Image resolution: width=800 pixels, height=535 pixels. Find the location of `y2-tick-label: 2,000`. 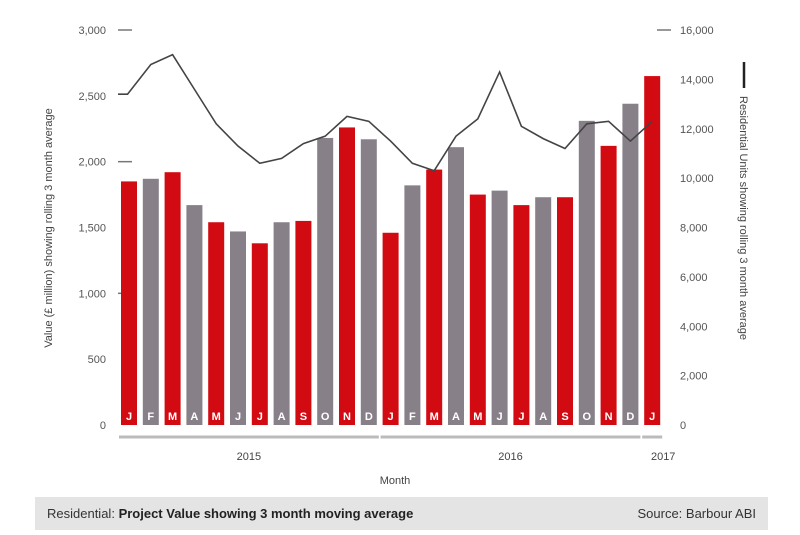

y2-tick-label: 2,000 is located at coordinates (694, 377).